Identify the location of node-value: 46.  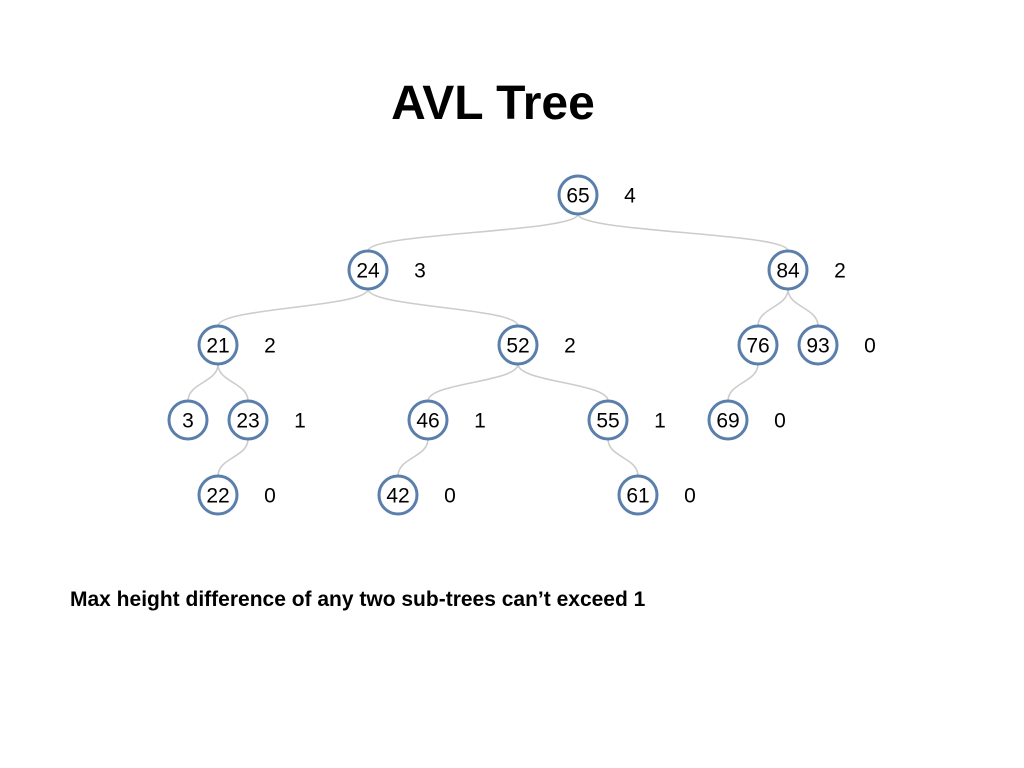
(427, 421).